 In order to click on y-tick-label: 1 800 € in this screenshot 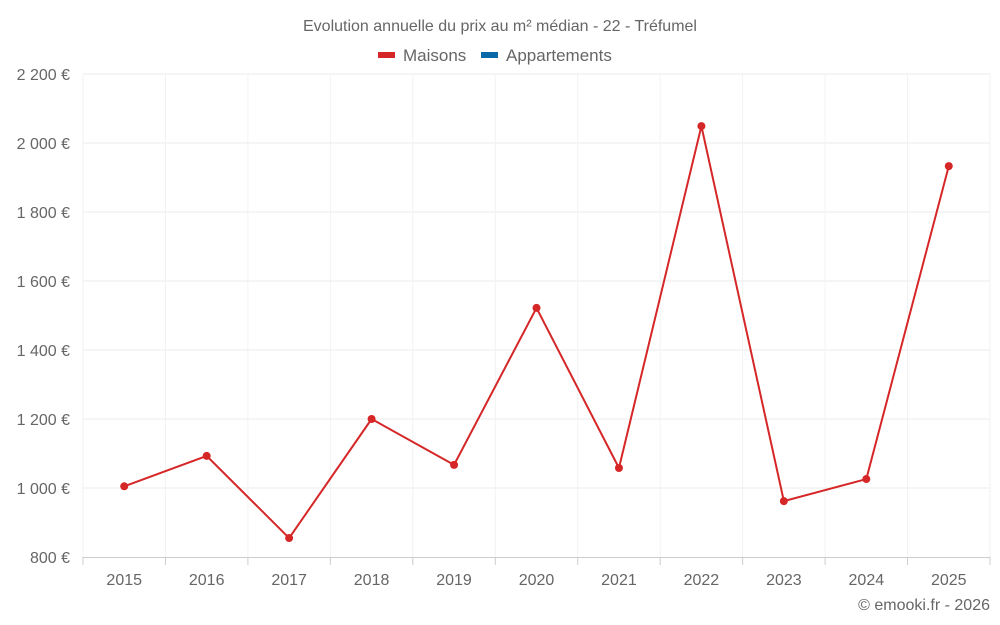, I will do `click(43, 213)`.